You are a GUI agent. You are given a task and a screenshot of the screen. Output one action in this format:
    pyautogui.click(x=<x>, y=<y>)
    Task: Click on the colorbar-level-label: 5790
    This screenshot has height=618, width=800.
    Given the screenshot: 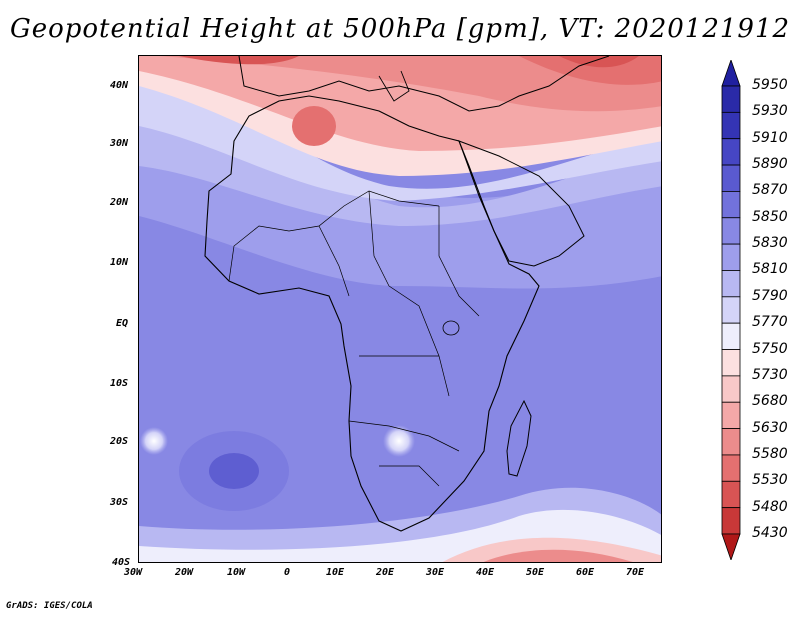 What is the action you would take?
    pyautogui.click(x=770, y=295)
    